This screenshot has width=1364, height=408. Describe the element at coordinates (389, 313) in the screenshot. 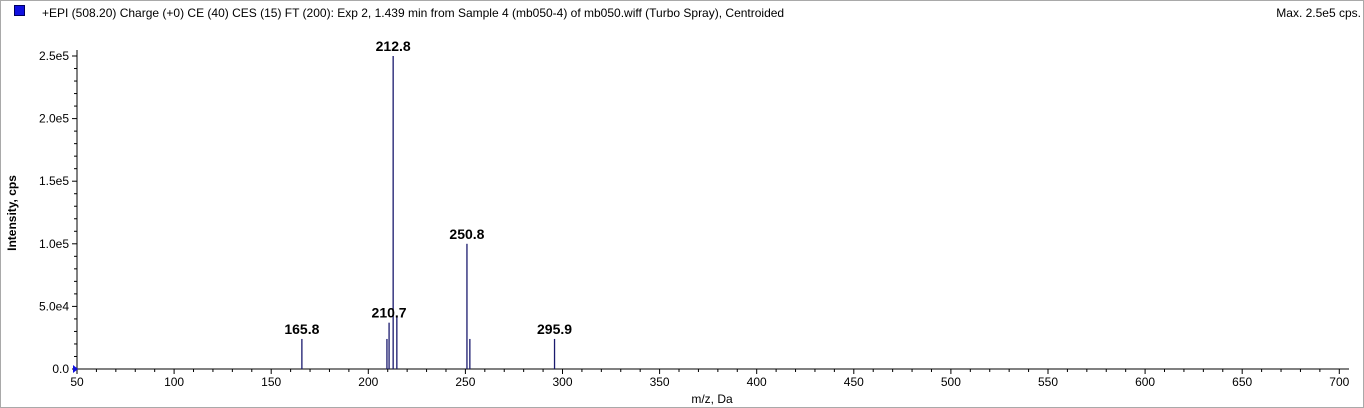

I see `peak-label: 210.7` at that location.